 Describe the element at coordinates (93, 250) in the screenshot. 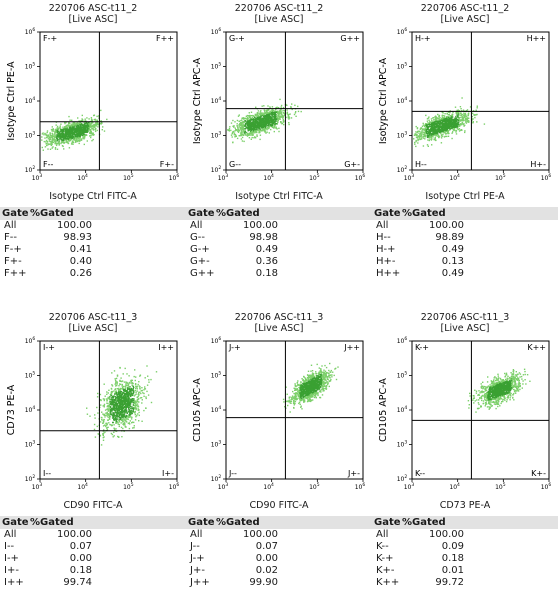

I see `table-row: F-+0.41` at that location.